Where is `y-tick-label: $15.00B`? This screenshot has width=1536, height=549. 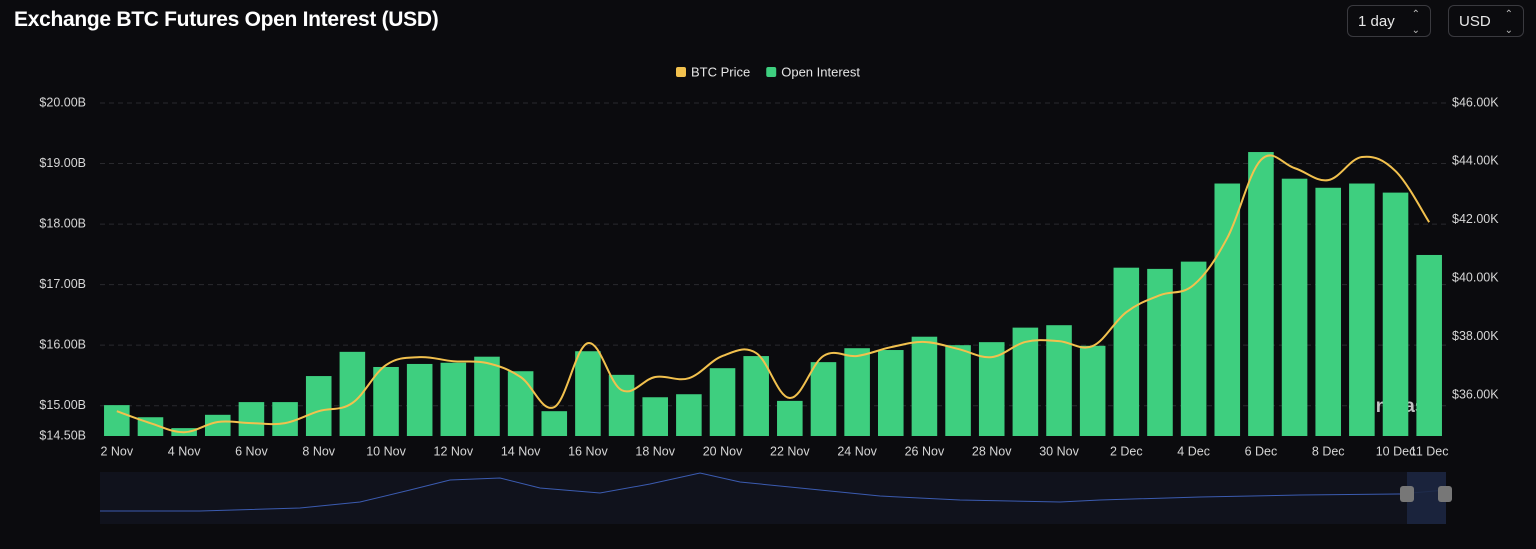 y-tick-label: $15.00B is located at coordinates (62, 405).